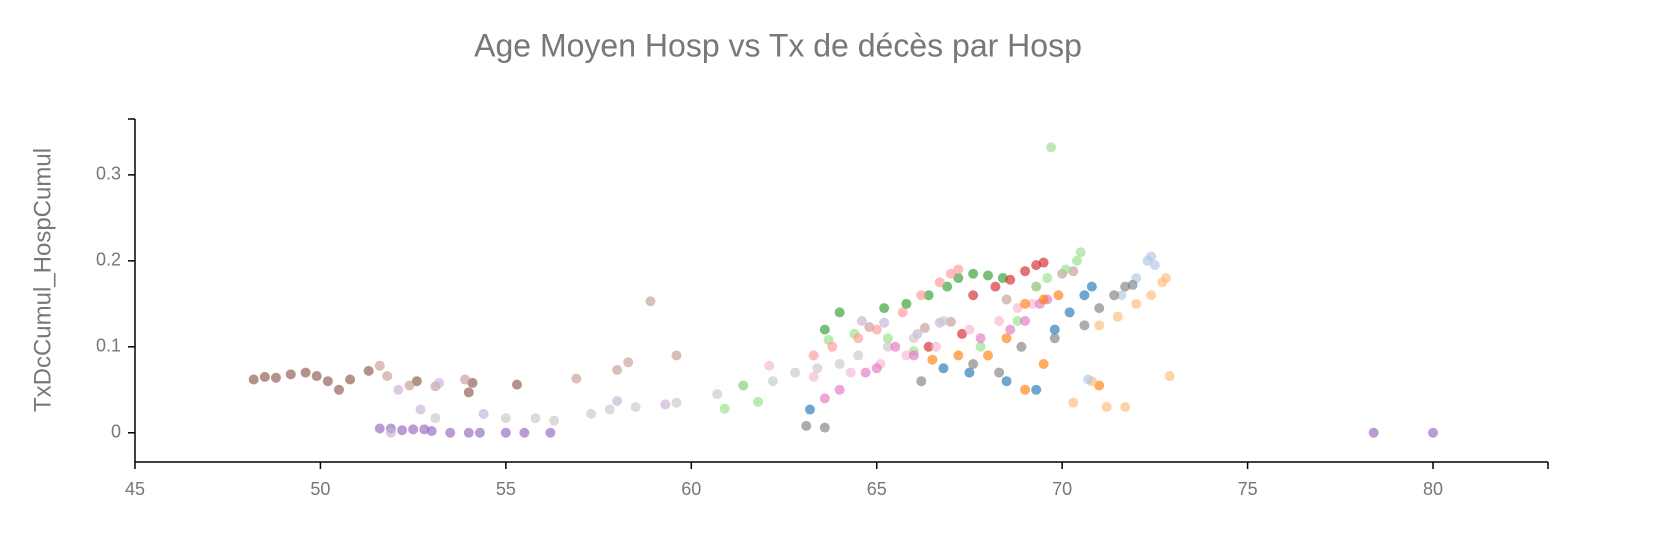 The width and height of the screenshot is (1656, 556). I want to click on y-tick-label: 0, so click(116, 432).